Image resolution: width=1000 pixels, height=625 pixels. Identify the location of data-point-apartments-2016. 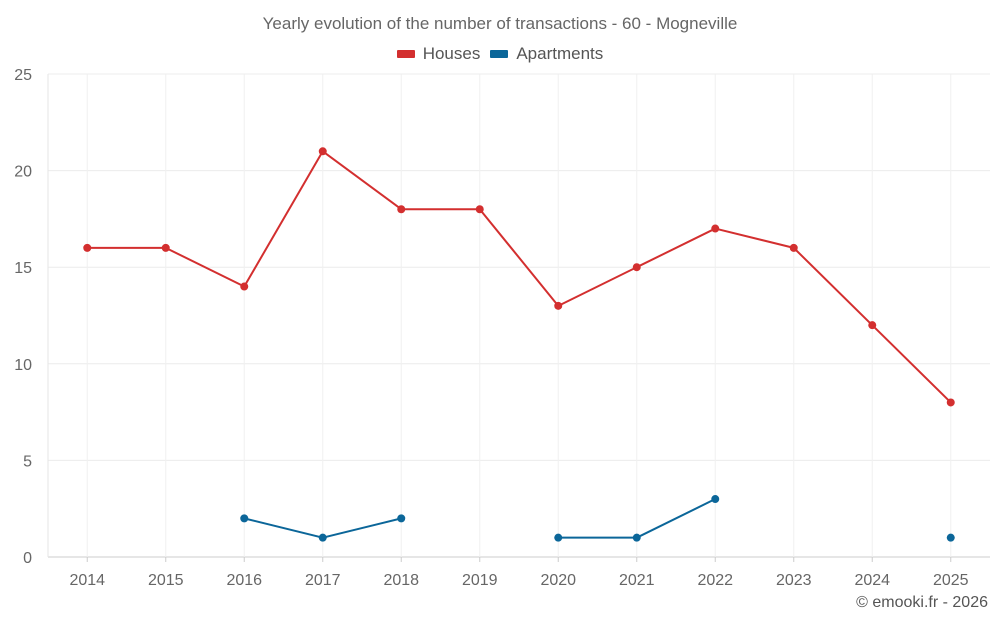
(244, 518).